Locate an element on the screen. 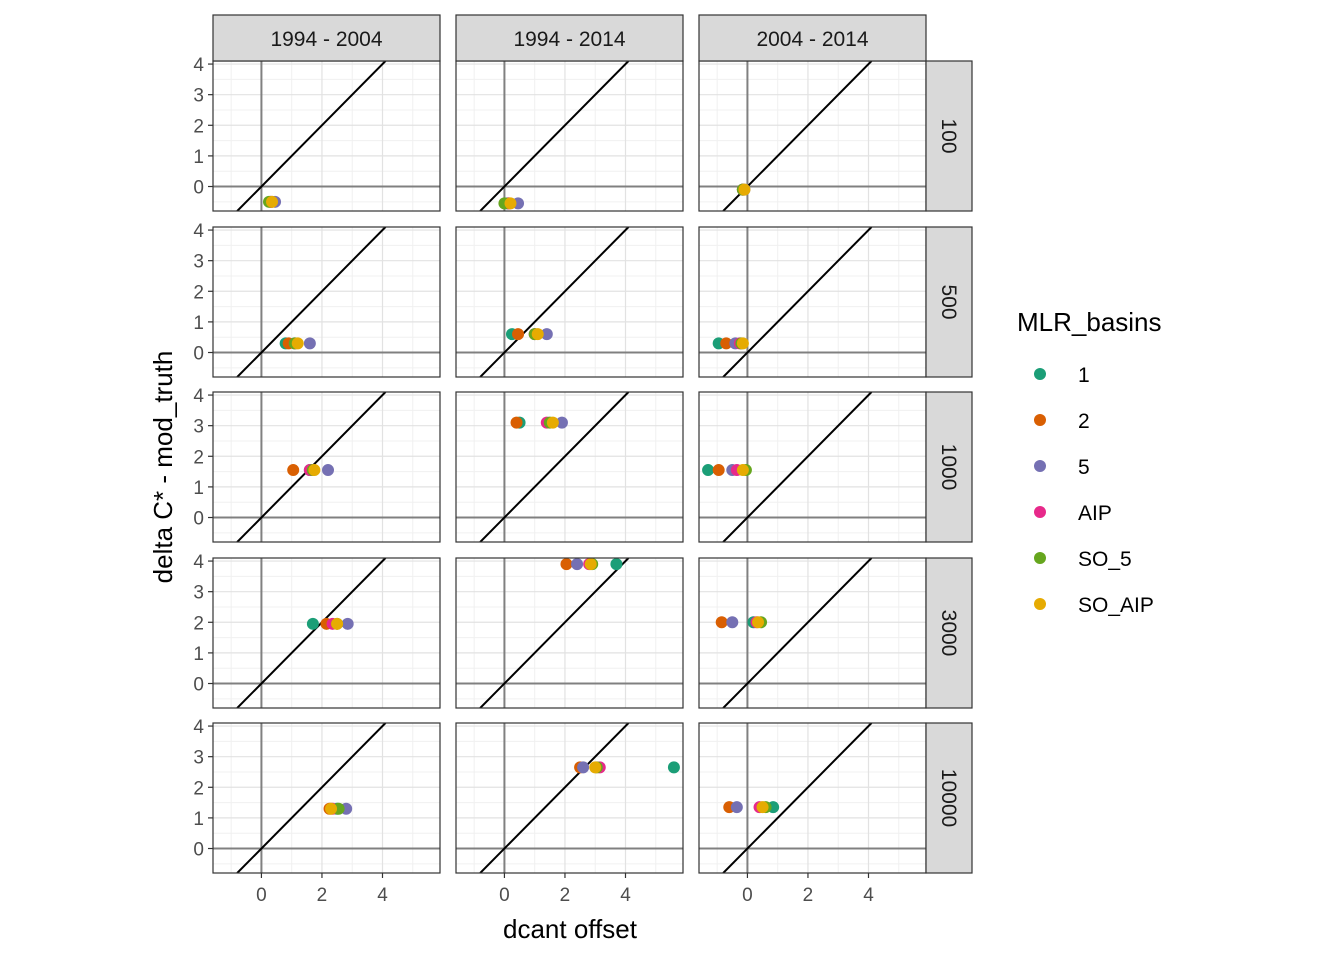 This screenshot has height=965, width=1344. legend-label-2: 2 is located at coordinates (1084, 421).